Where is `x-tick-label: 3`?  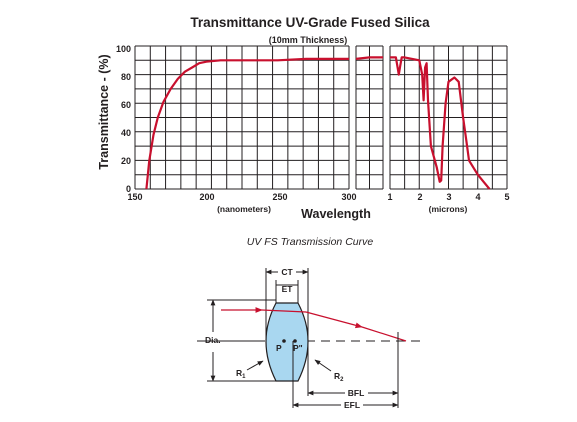
x-tick-label: 3 is located at coordinates (448, 197).